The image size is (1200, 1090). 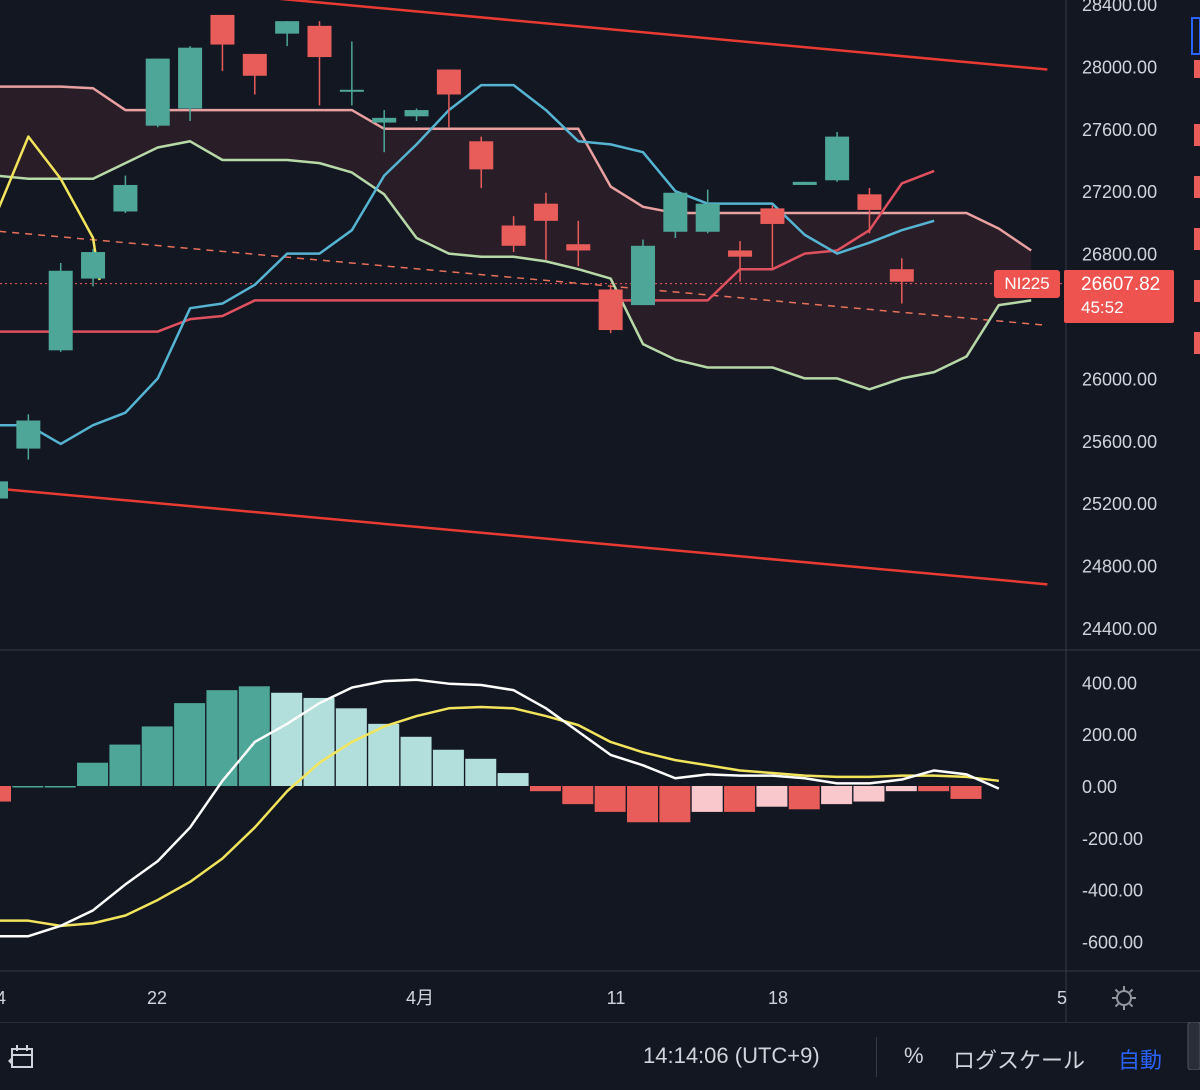 I want to click on time-tick-label: 4月, so click(x=420, y=998).